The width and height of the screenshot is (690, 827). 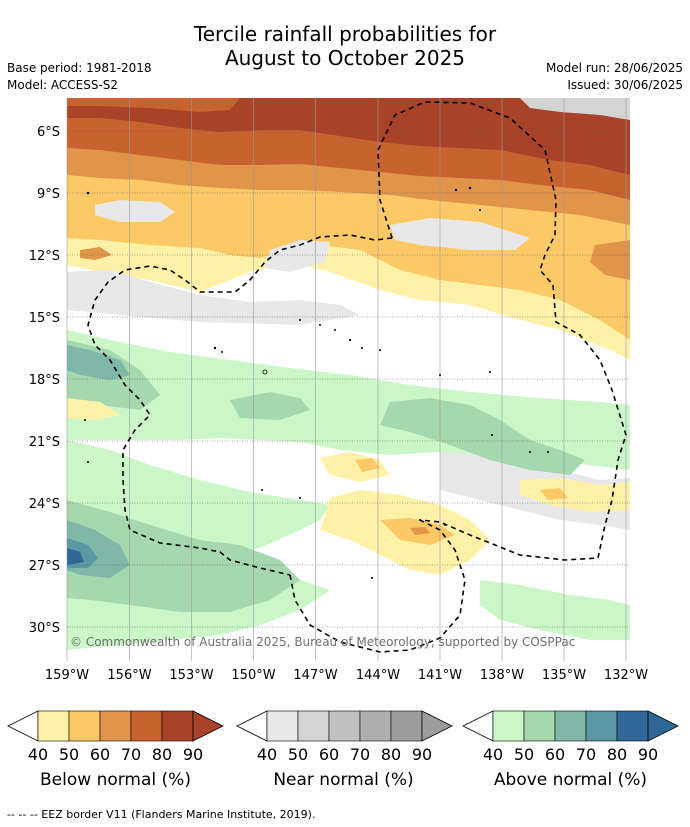 What do you see at coordinates (44, 318) in the screenshot?
I see `lat-label: 15°S` at bounding box center [44, 318].